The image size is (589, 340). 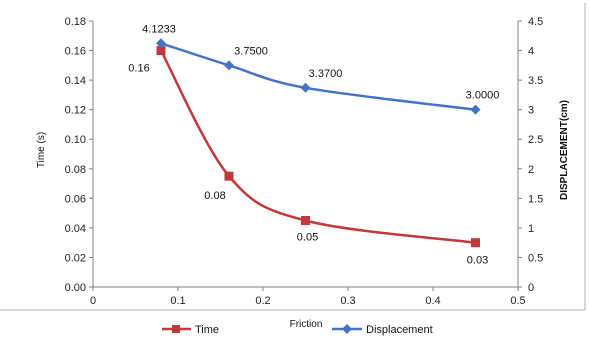 I want to click on y-right-tick-label: 1, so click(x=531, y=229).